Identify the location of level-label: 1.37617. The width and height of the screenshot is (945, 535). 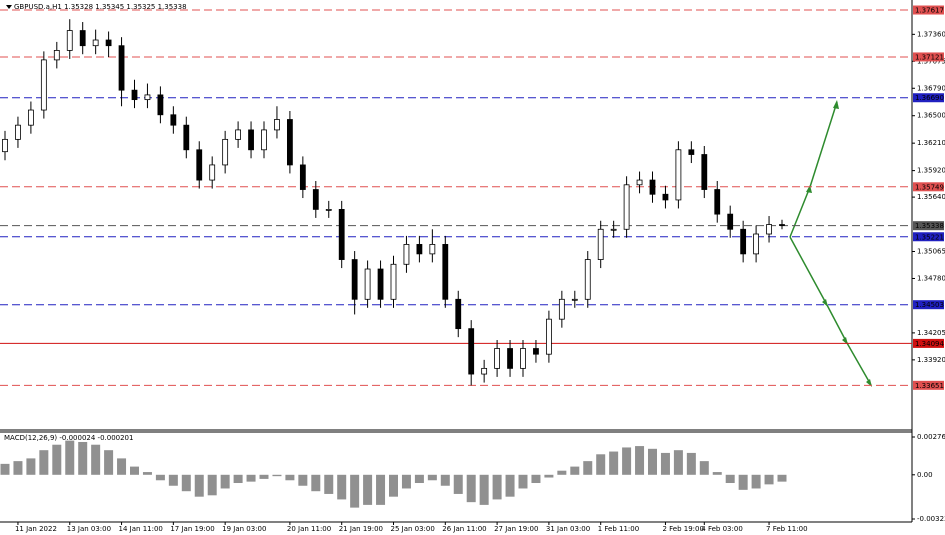
(929, 11).